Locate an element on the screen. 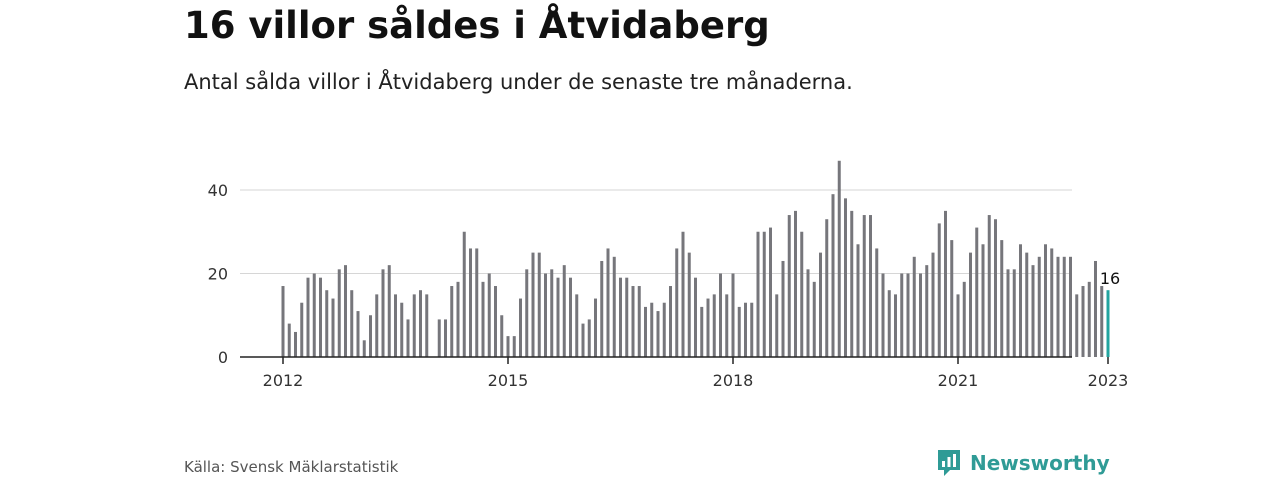  y-tick-label: 0 is located at coordinates (223, 357).